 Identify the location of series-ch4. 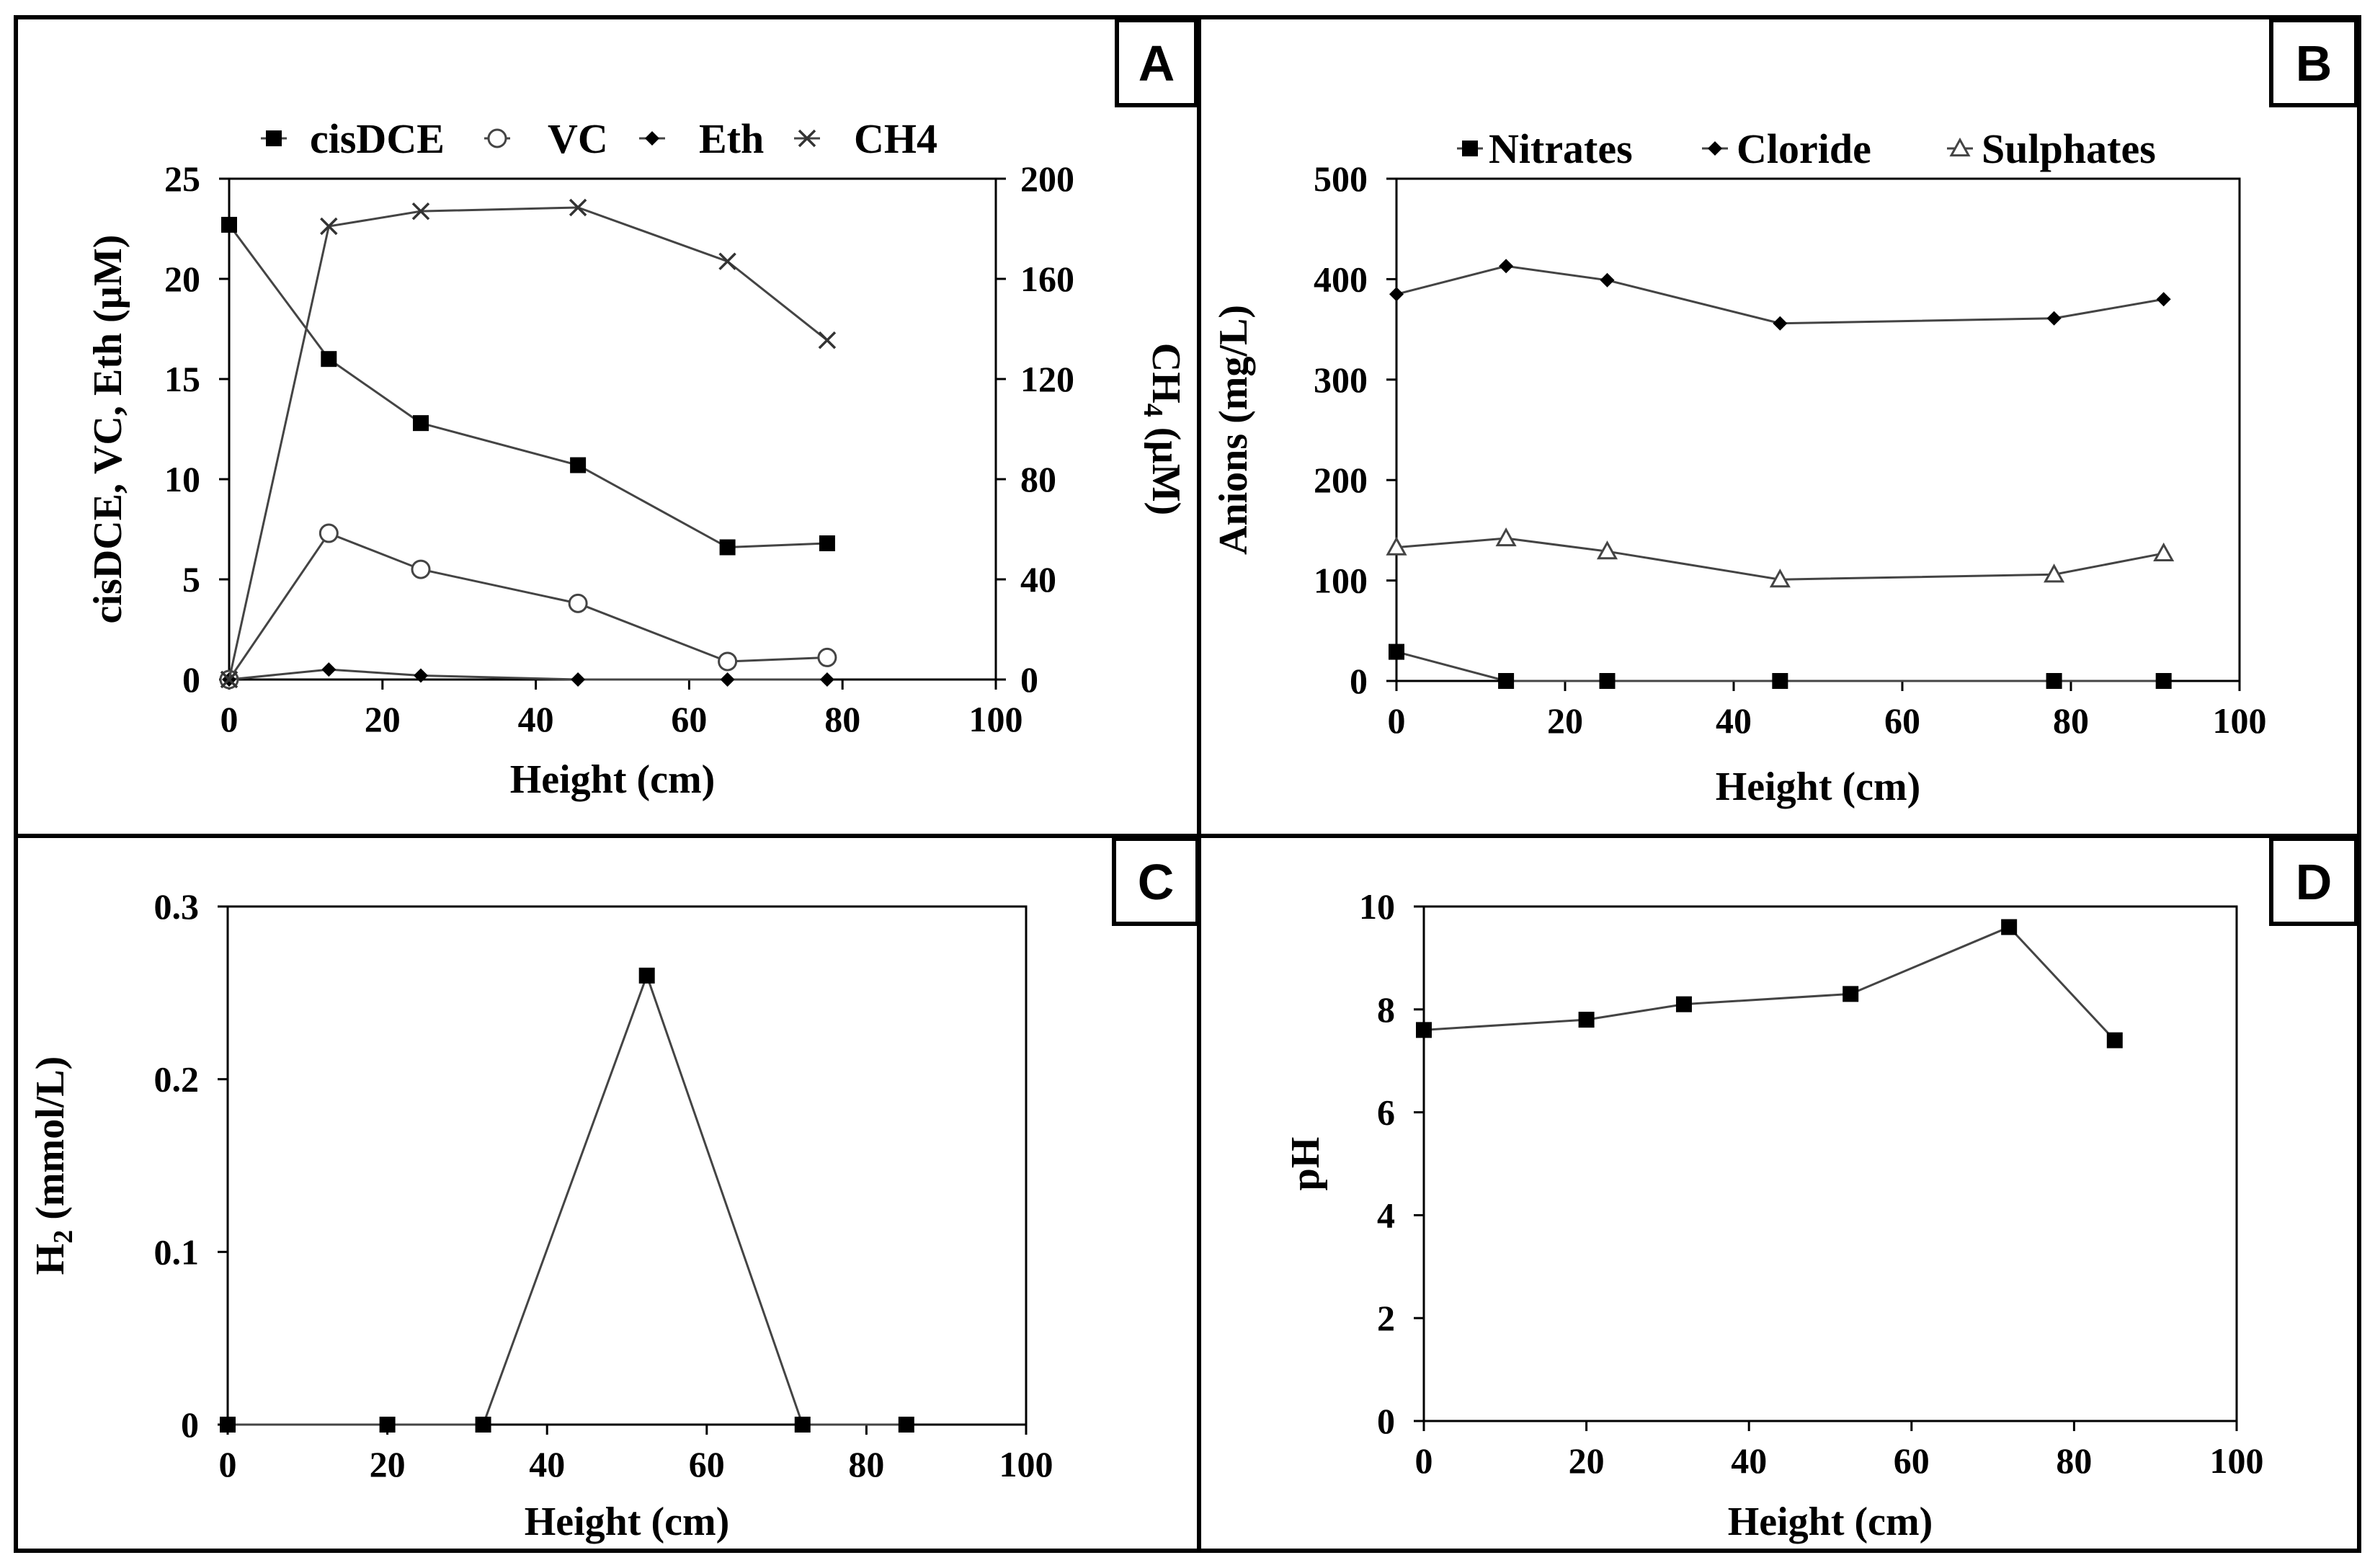
(528, 443).